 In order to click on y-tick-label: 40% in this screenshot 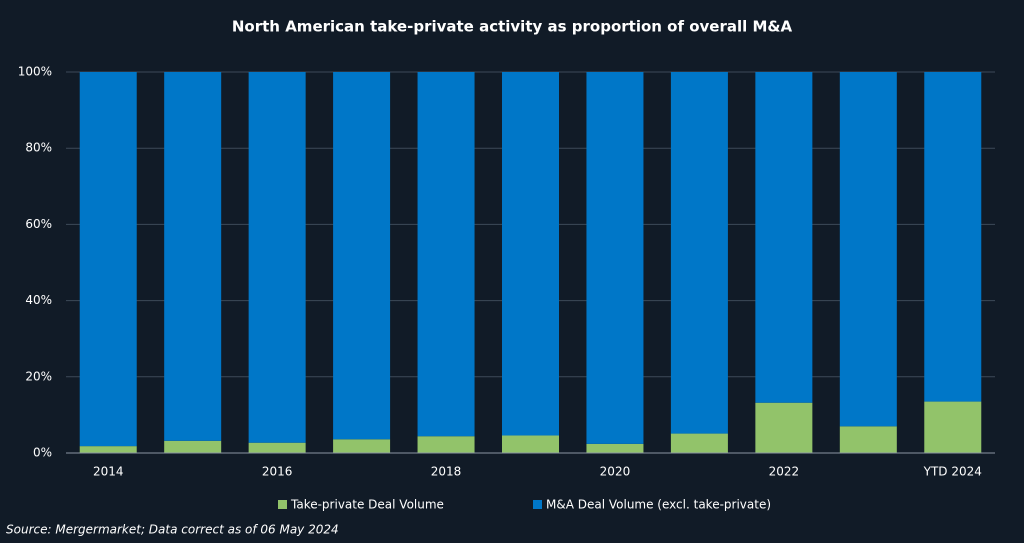, I will do `click(38, 300)`.